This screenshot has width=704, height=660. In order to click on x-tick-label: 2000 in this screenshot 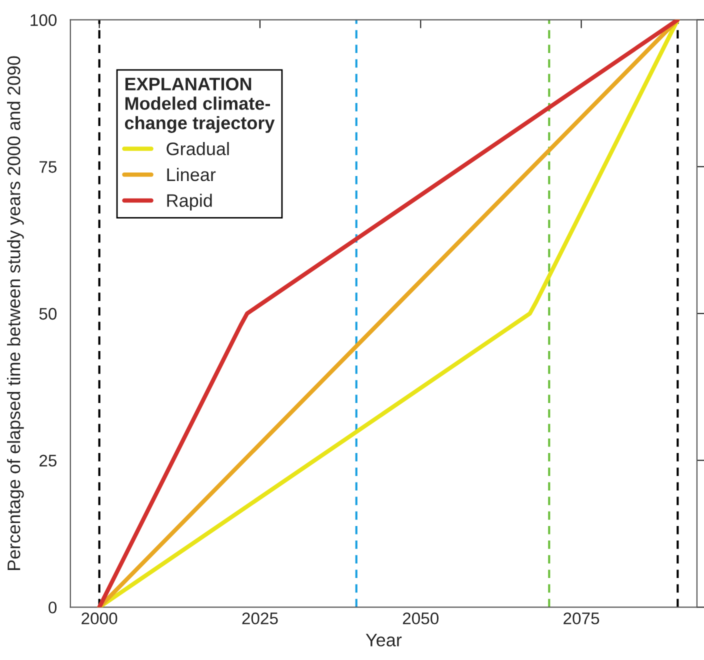, I will do `click(100, 618)`.